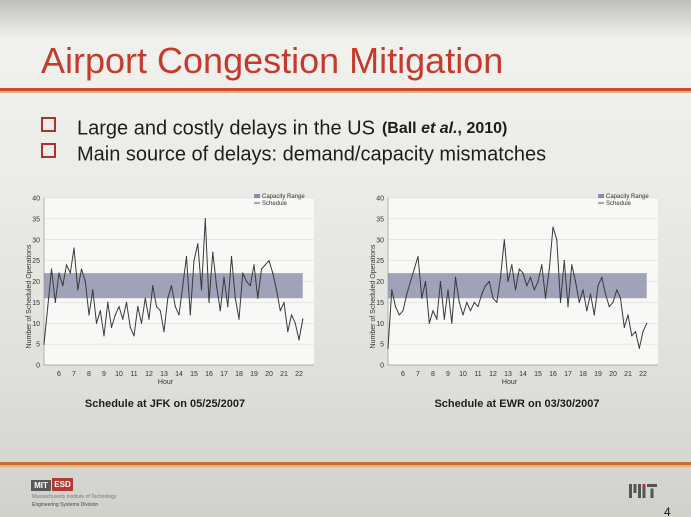 This screenshot has width=691, height=517. What do you see at coordinates (418, 374) in the screenshot?
I see `x-tick-label: 7` at bounding box center [418, 374].